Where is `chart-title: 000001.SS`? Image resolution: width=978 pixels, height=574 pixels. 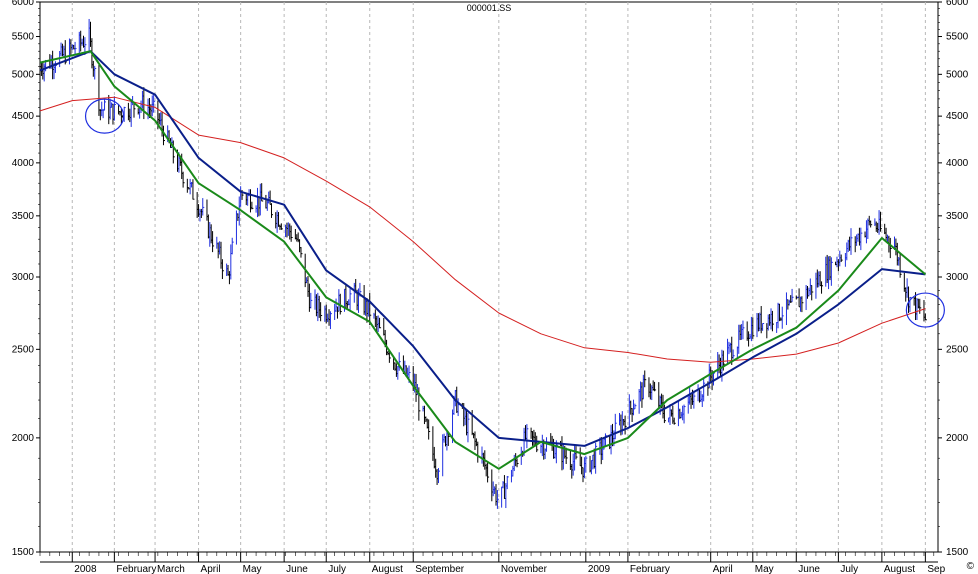
chart-title: 000001.SS is located at coordinates (489, 8).